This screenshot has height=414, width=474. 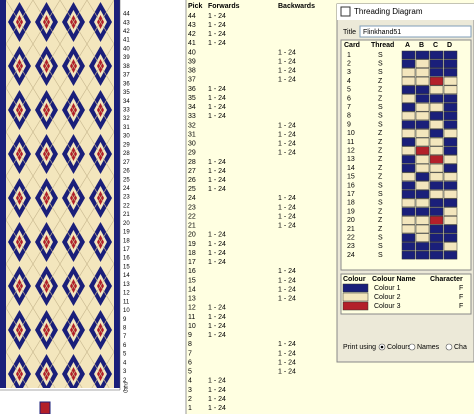 I want to click on card-number: 11, so click(x=350, y=142).